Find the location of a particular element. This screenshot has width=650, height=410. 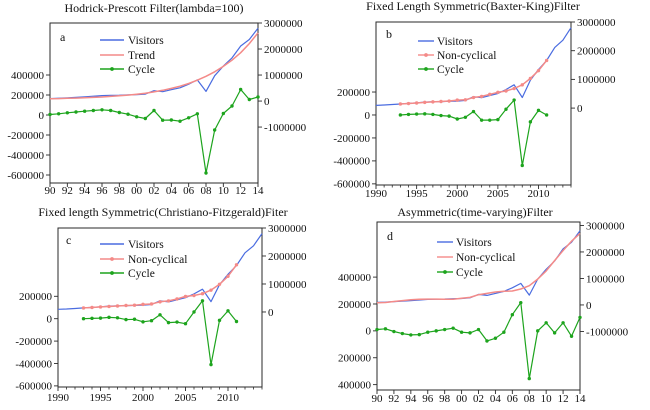

panel-a-letter: a is located at coordinates (63, 37).